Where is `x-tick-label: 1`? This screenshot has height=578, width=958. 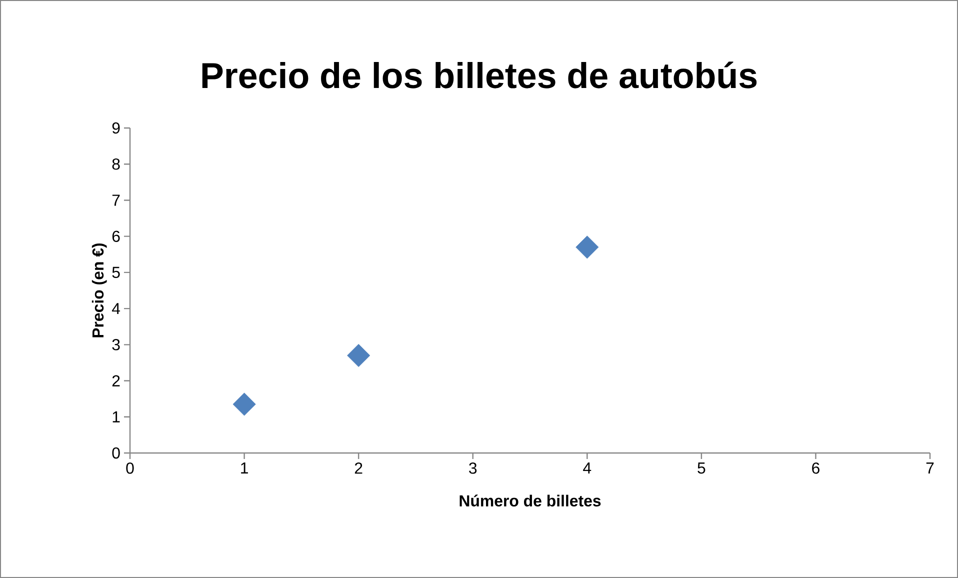
x-tick-label: 1 is located at coordinates (244, 468).